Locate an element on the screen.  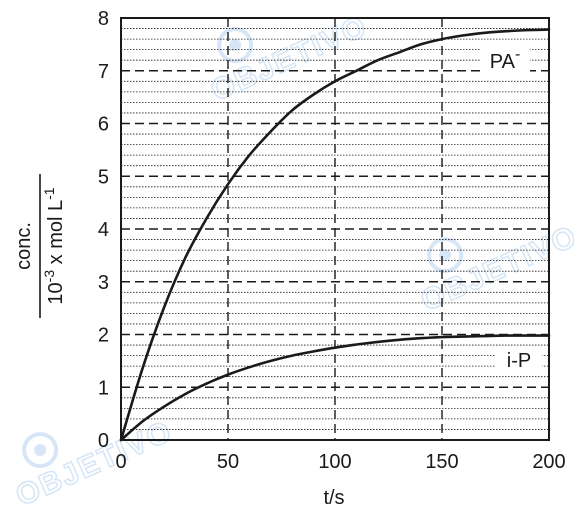
series-label-name: i-P is located at coordinates (519, 361).